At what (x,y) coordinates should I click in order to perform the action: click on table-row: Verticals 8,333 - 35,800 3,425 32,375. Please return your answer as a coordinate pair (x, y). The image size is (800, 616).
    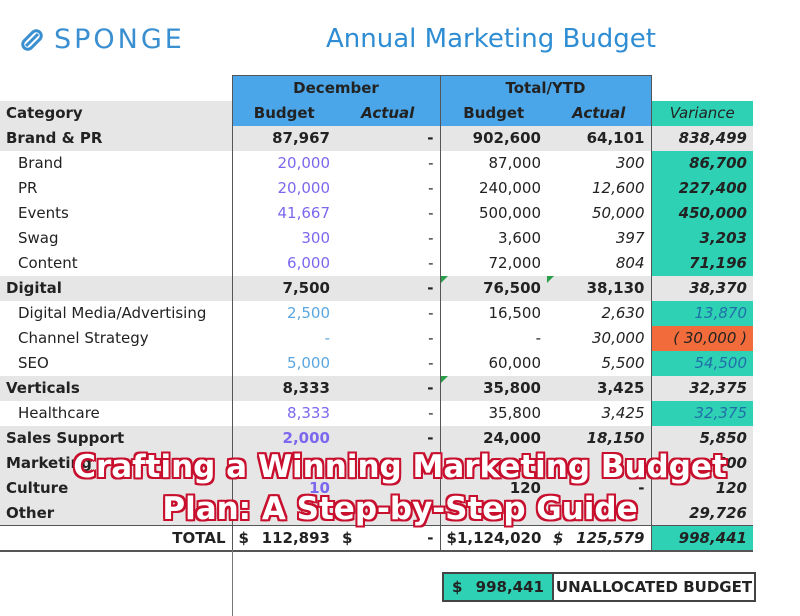
    Looking at the image, I should click on (376, 388).